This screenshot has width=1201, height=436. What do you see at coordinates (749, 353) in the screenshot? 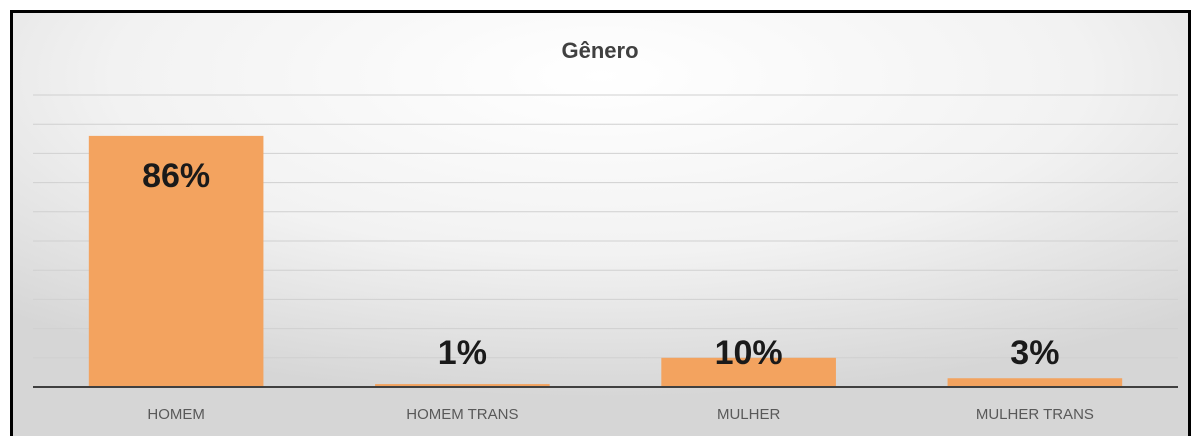
I see `data-label: 10%` at bounding box center [749, 353].